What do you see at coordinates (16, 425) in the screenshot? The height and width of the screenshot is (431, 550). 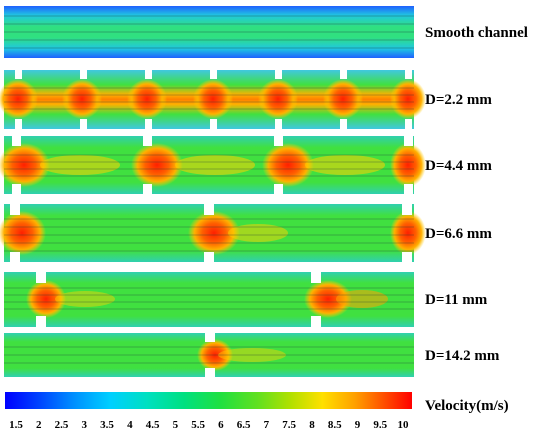 I see `colorbar-tick-label: 1.5` at bounding box center [16, 425].